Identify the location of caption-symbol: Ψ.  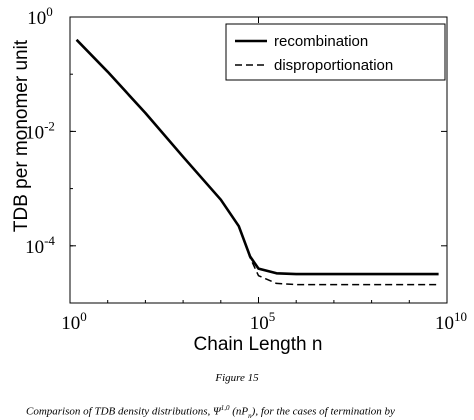
(217, 411).